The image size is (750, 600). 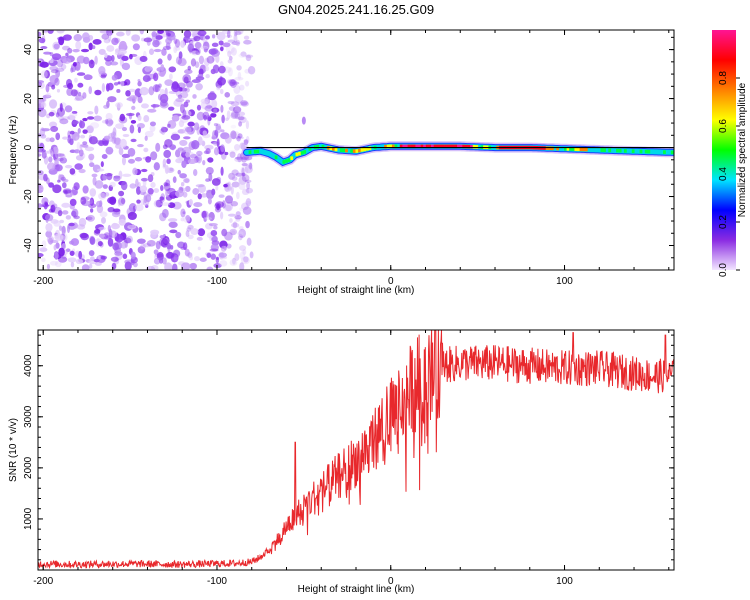 I want to click on snr-ytick-label: 4000, so click(x=28, y=365).